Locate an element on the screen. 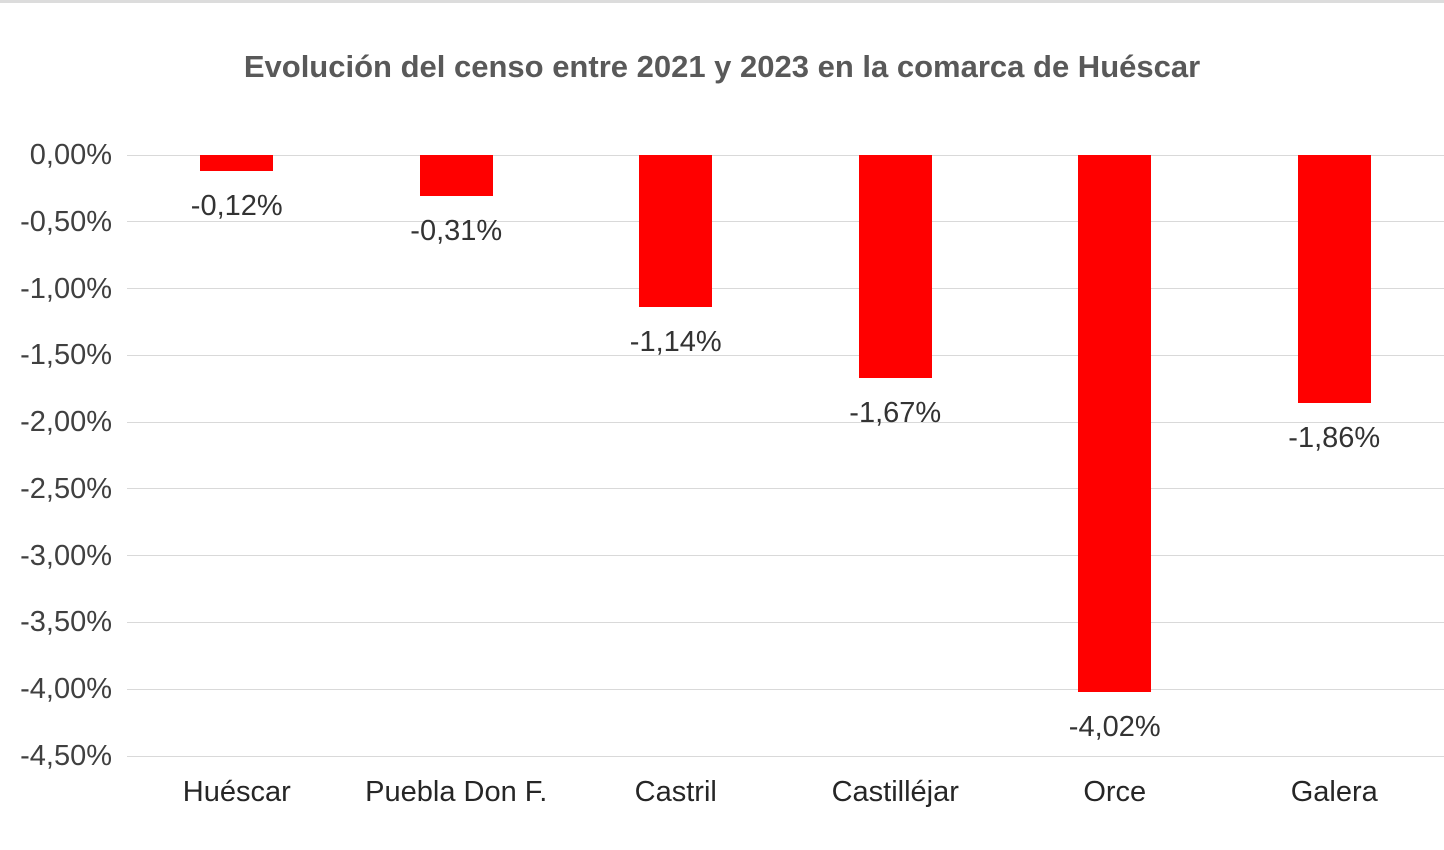  y-axis-tick-label: -4,00% is located at coordinates (66, 689).